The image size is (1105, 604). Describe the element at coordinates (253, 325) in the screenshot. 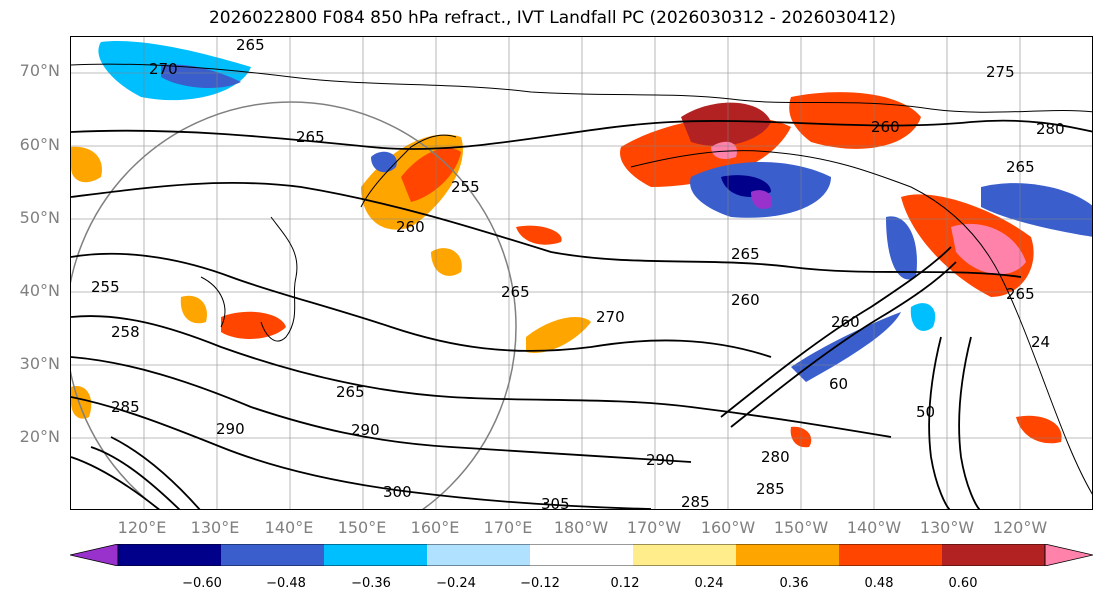

I see `shade-red-japan` at that location.